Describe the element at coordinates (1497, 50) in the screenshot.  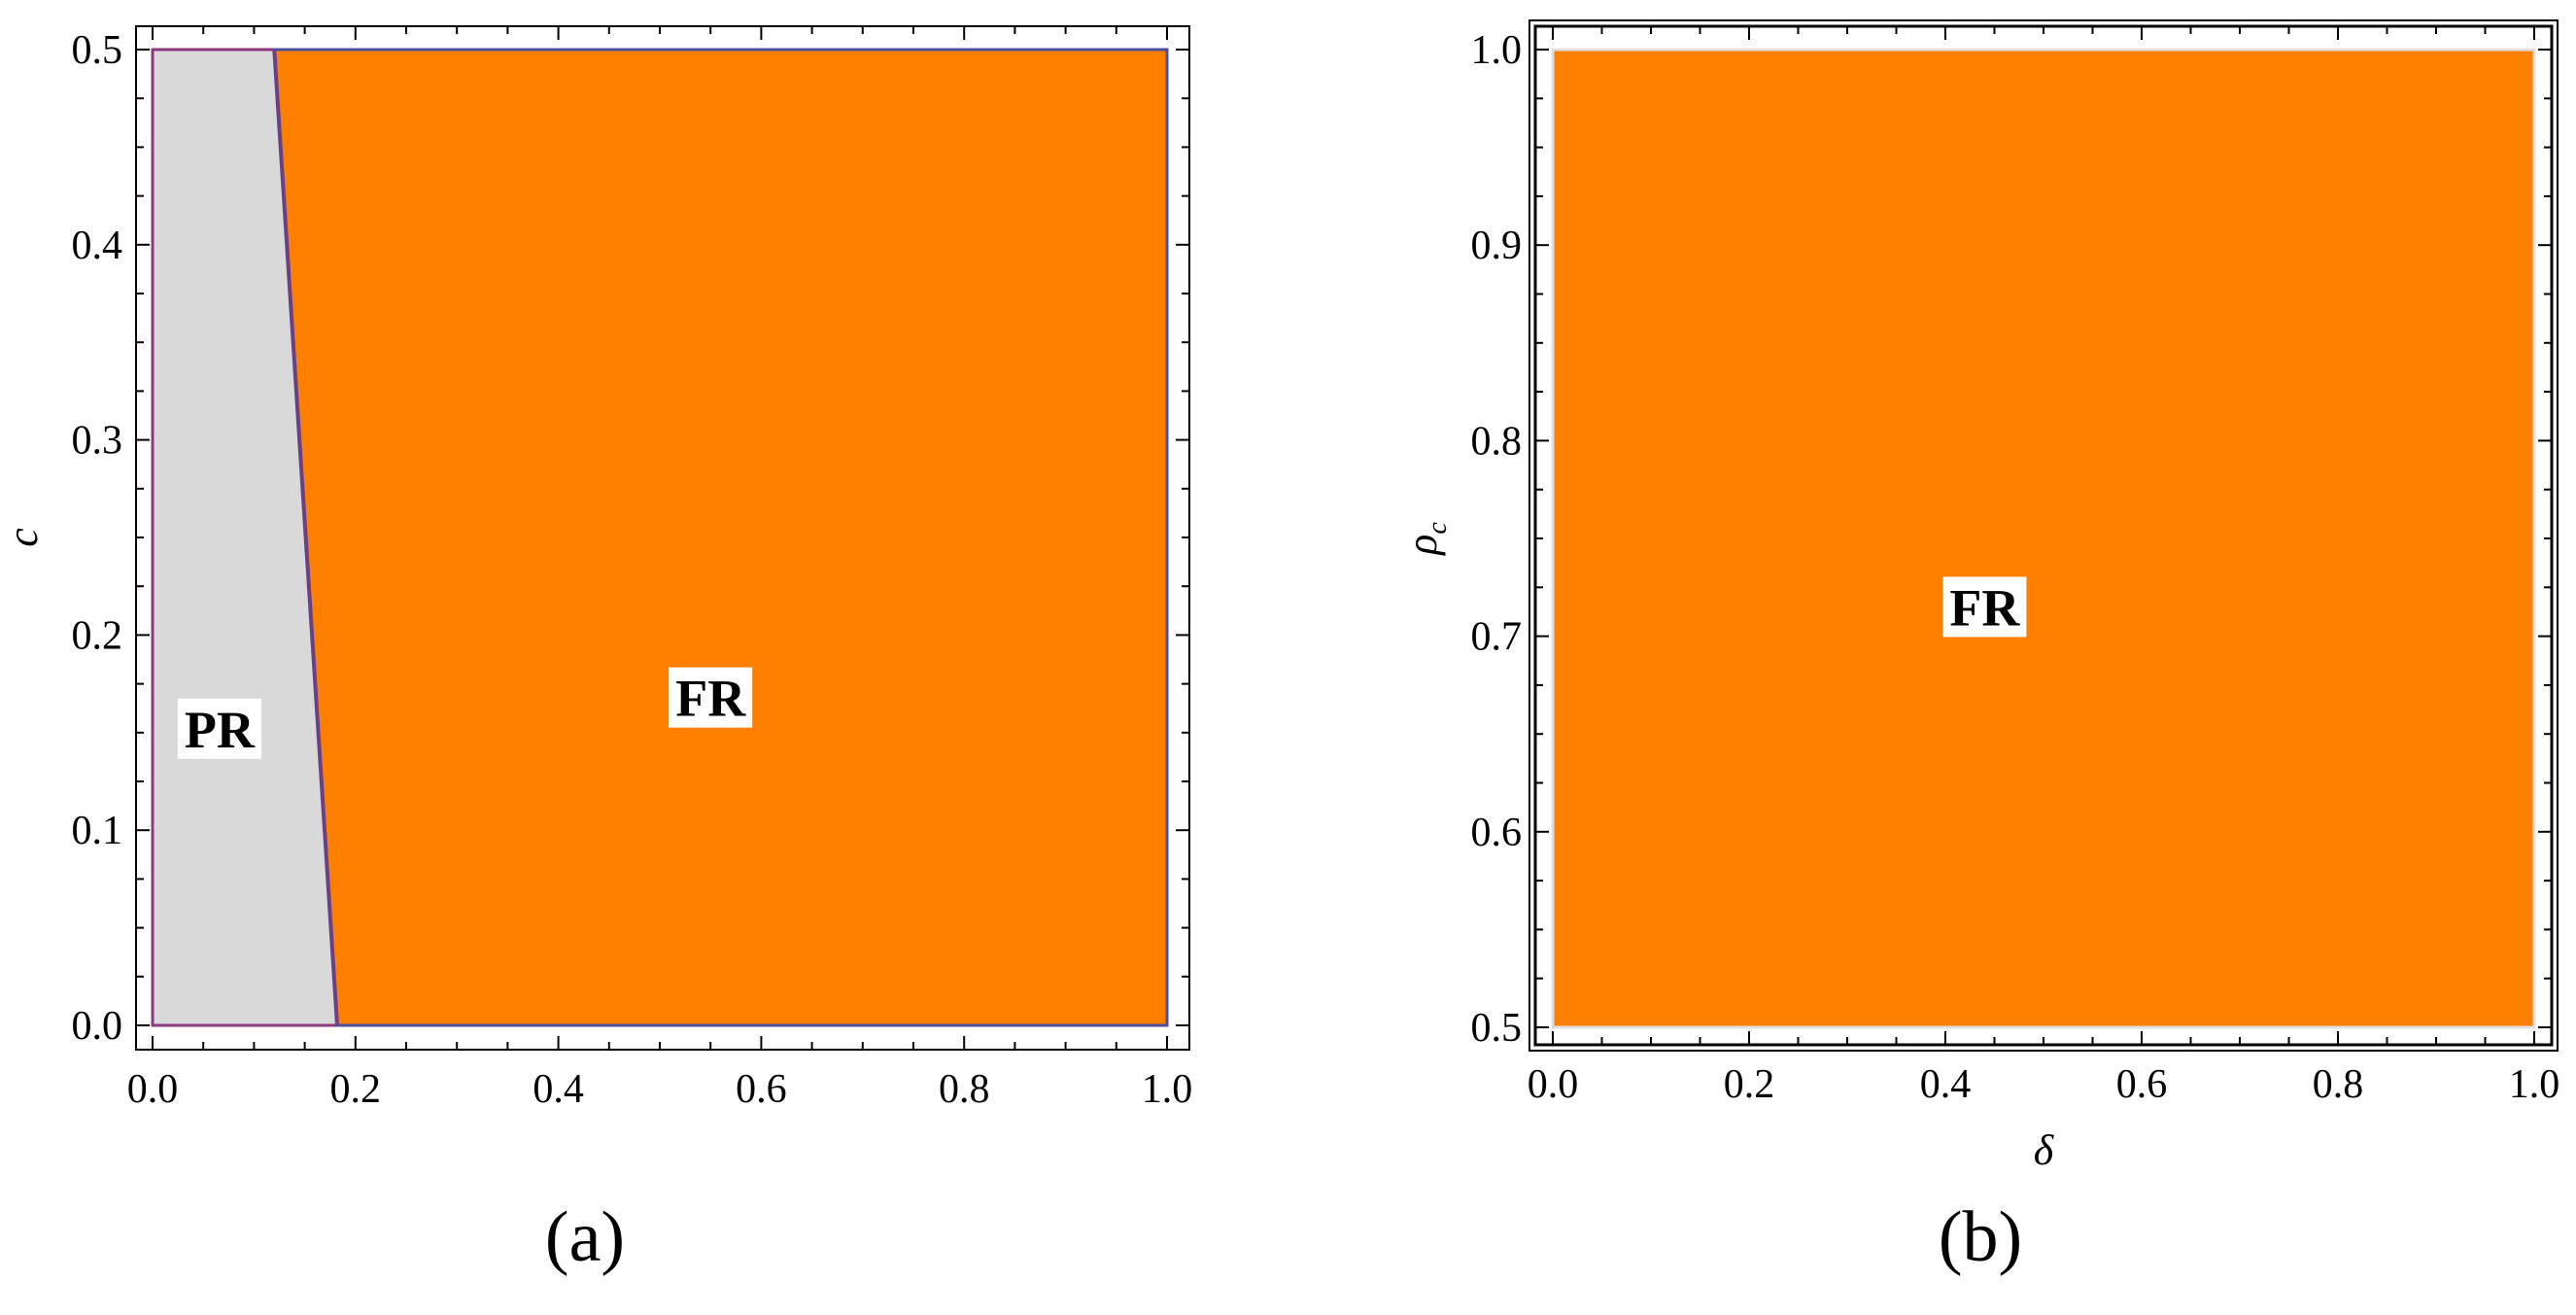
I see `y-tick-label: 1.0` at that location.